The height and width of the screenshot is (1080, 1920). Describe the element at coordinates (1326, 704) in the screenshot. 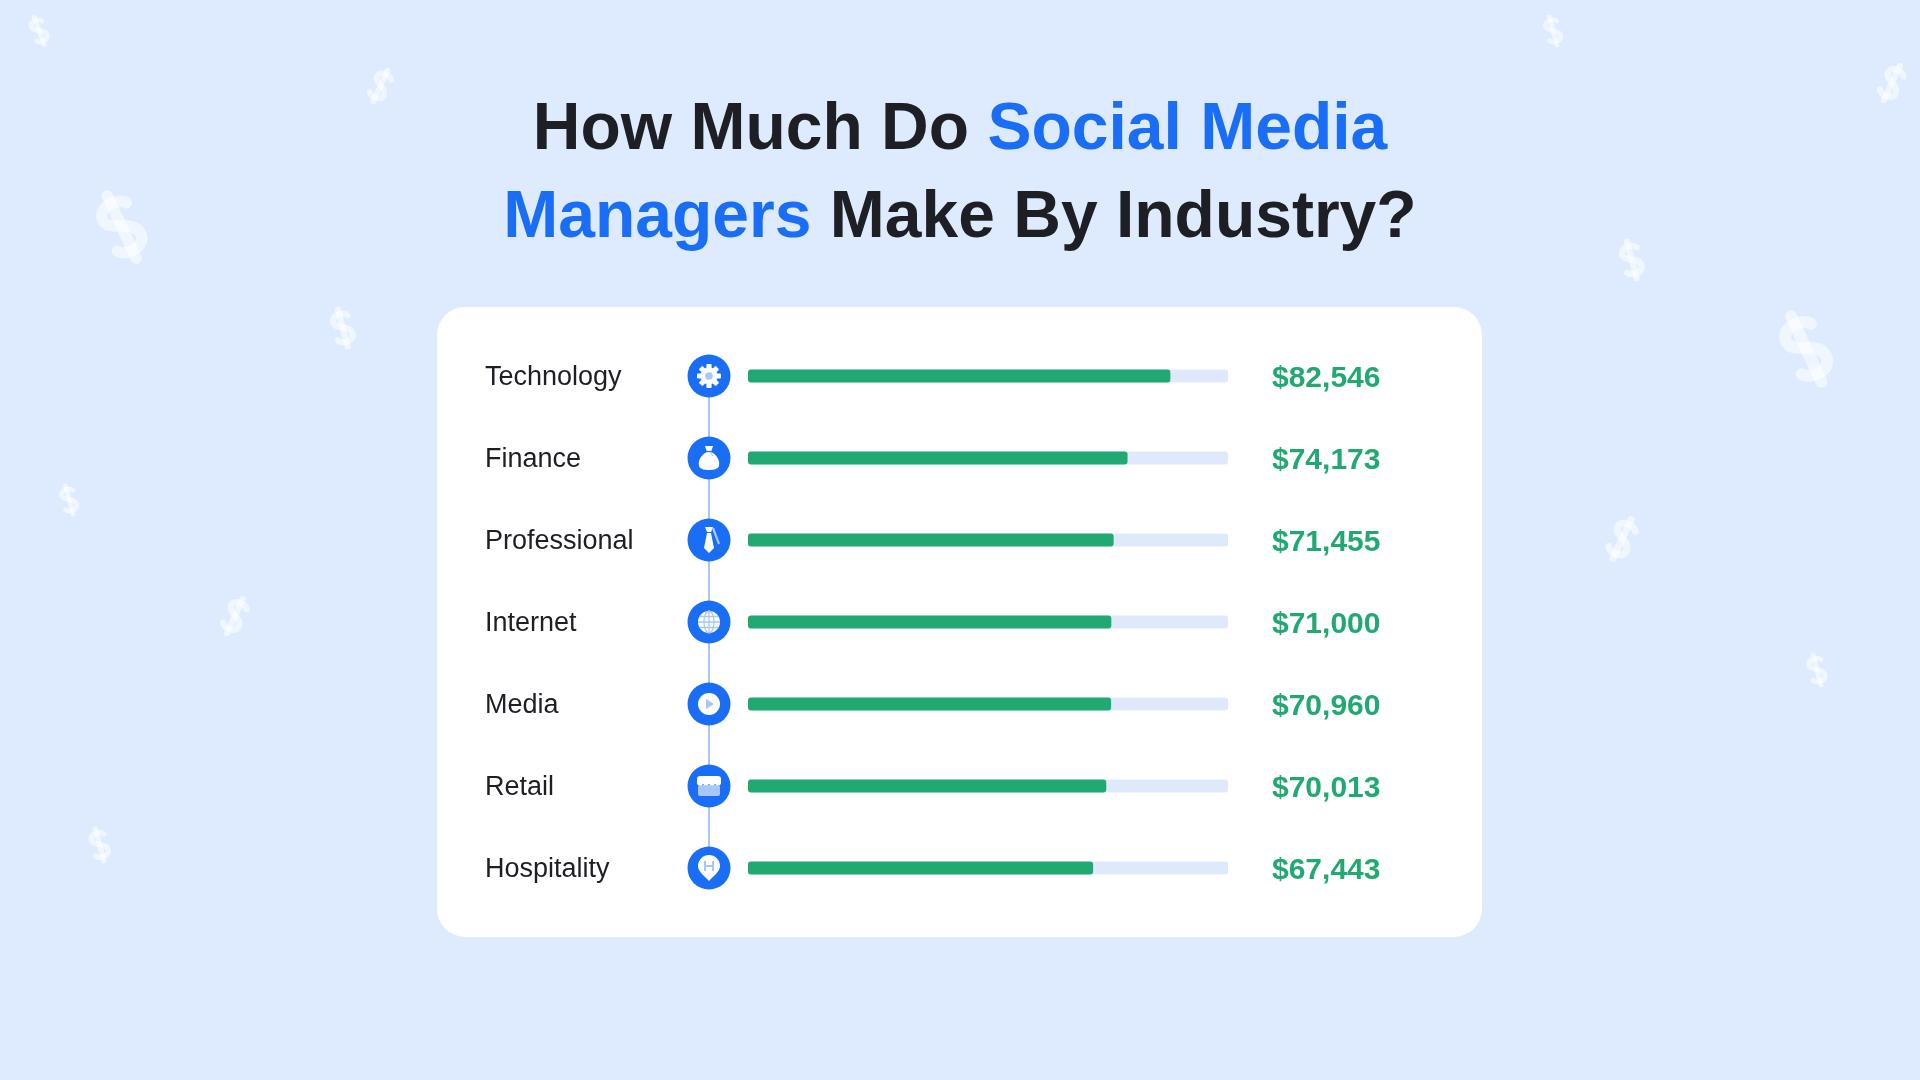

I see `data-label: $70,960` at that location.